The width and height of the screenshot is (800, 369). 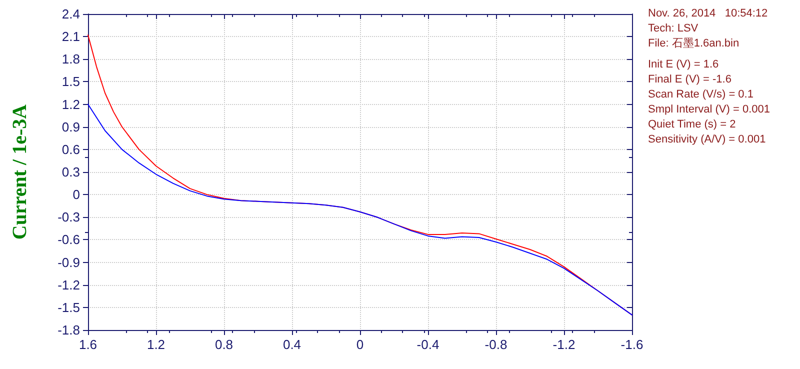 What do you see at coordinates (707, 140) in the screenshot?
I see `text: Sensitivity (A/V) = 0.001` at bounding box center [707, 140].